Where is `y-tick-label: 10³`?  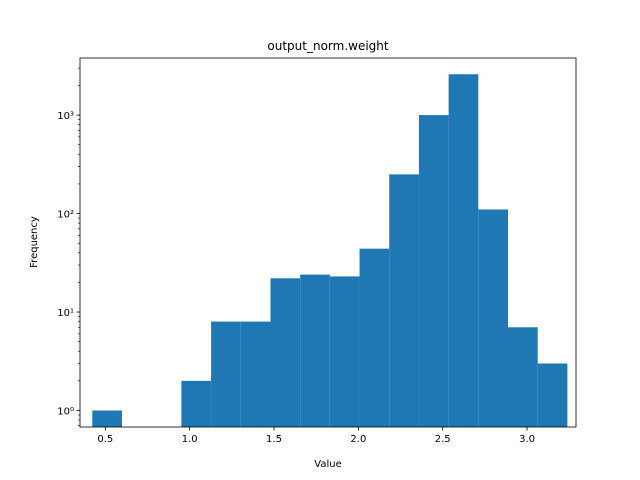
y-tick-label: 10³ is located at coordinates (65, 116).